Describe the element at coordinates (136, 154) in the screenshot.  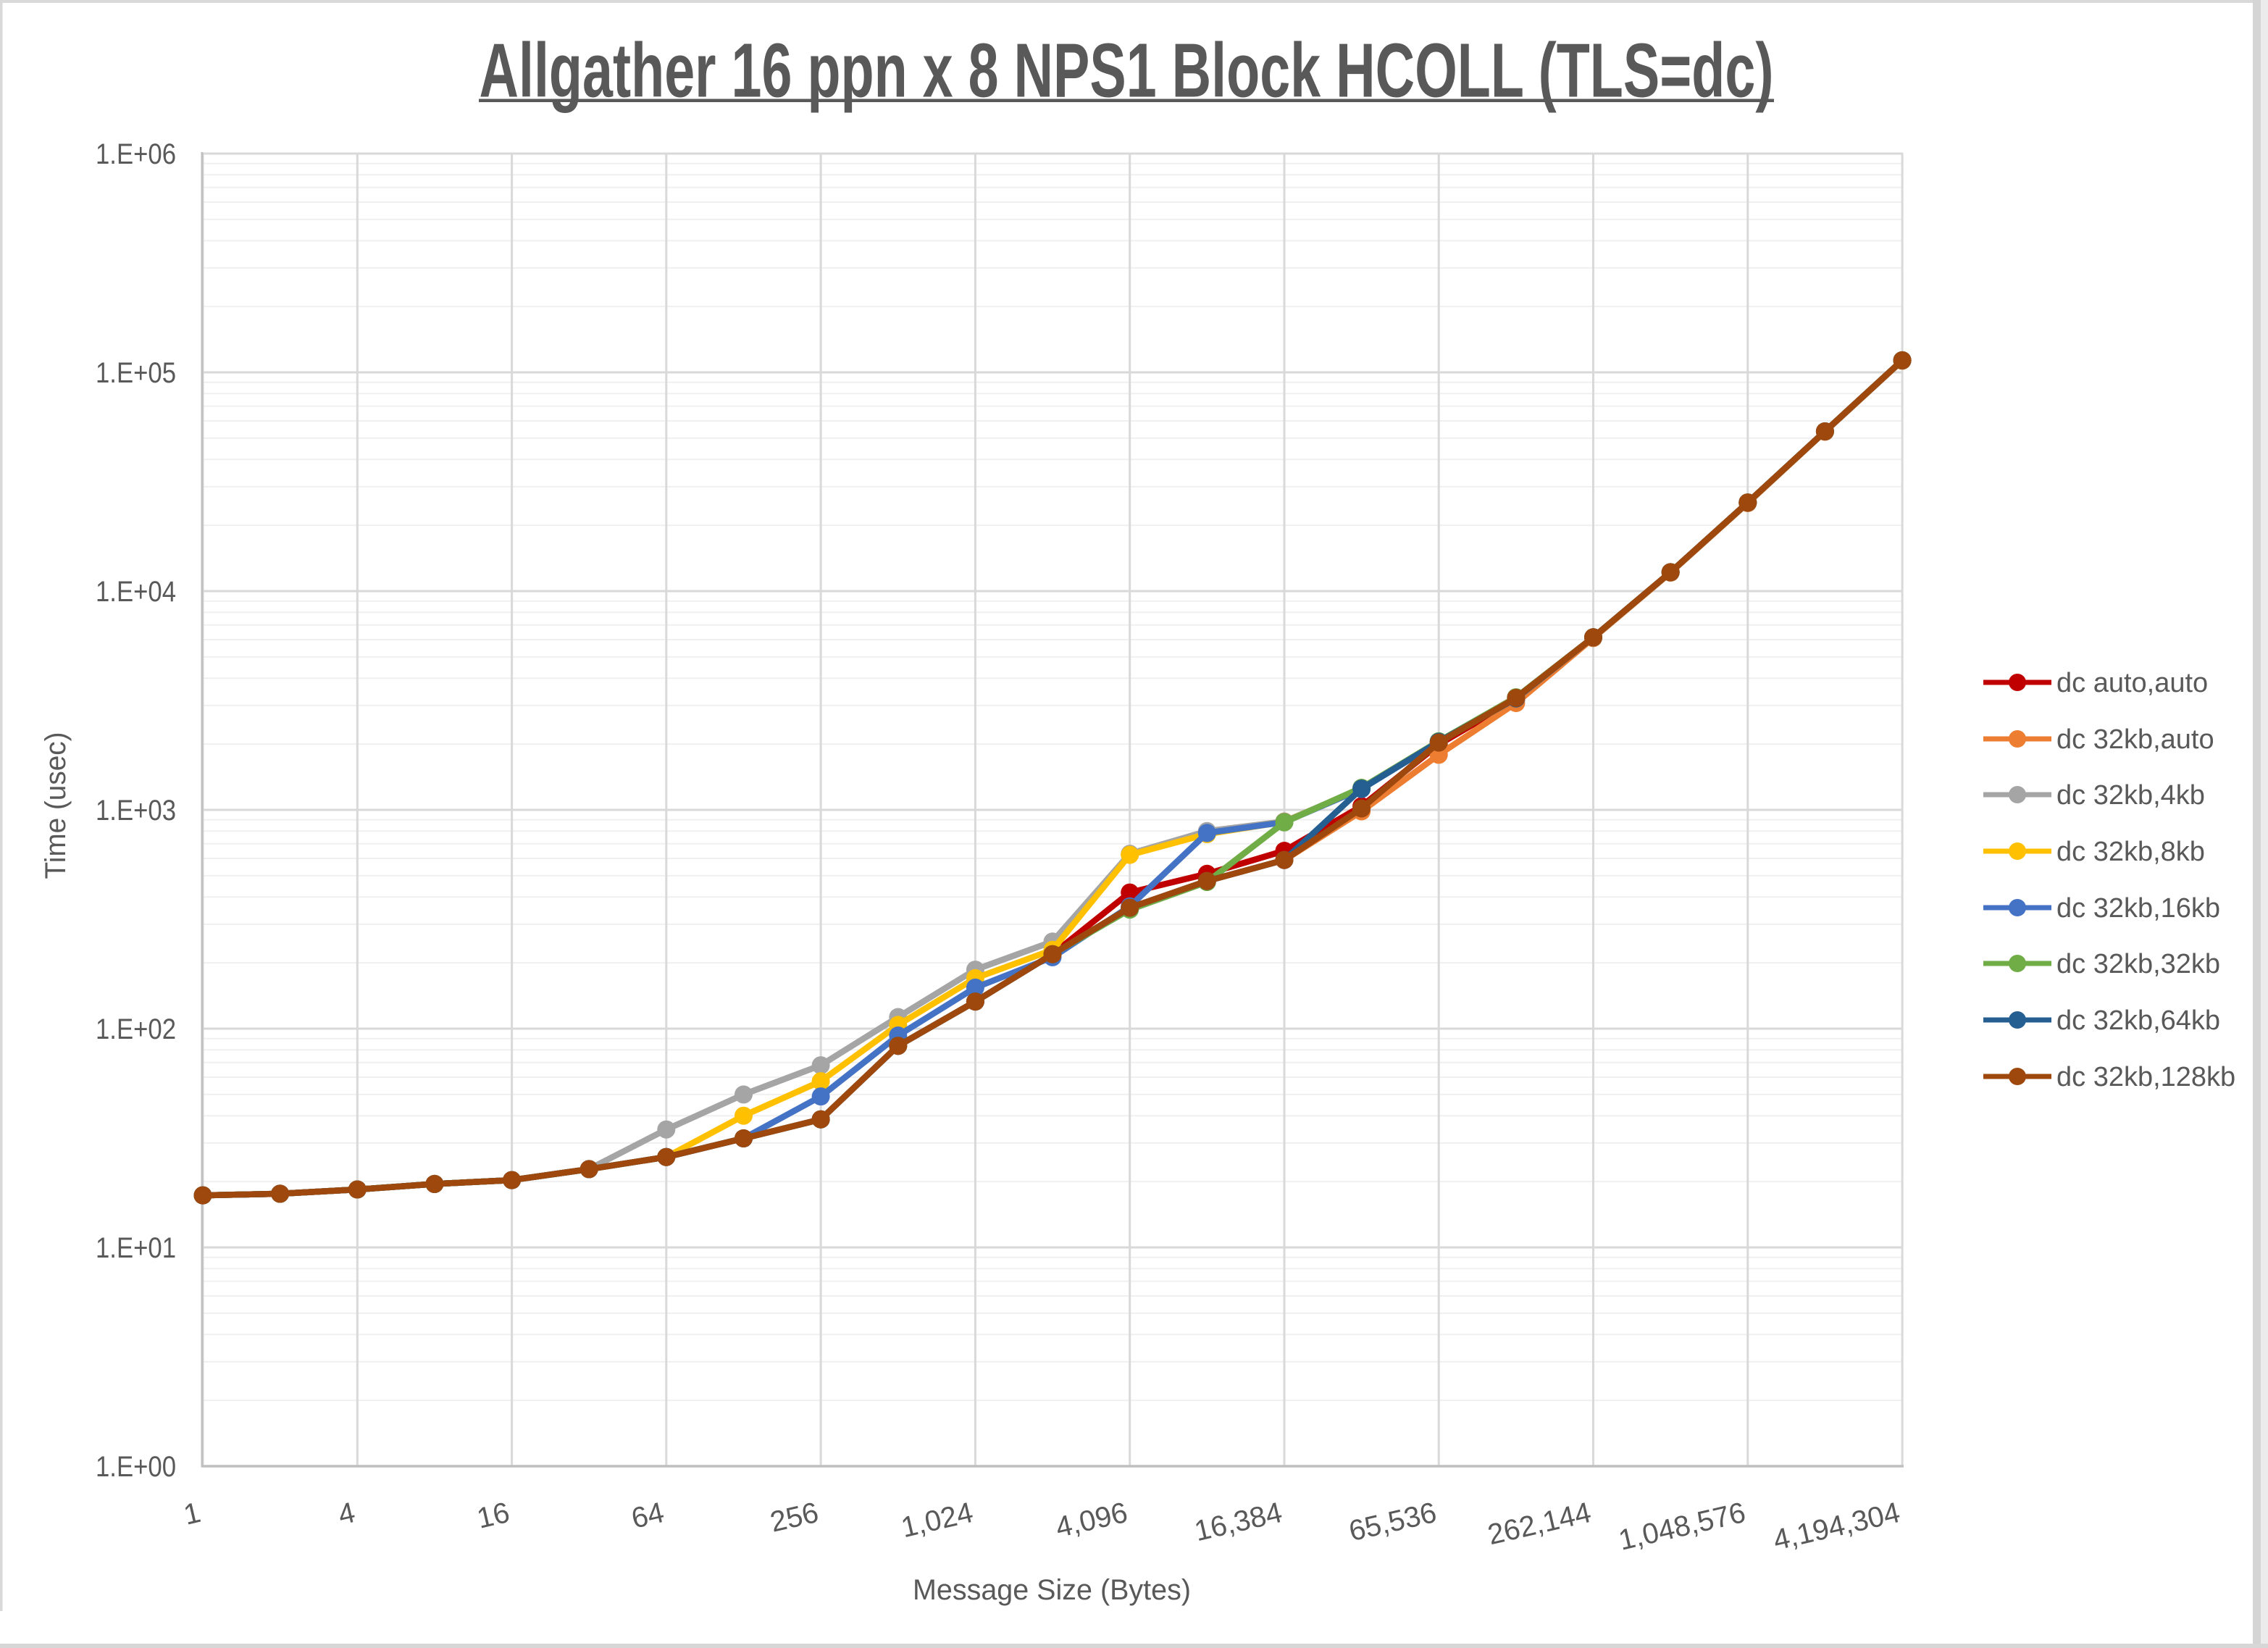
I see `svg-text: 1.E+06` at that location.